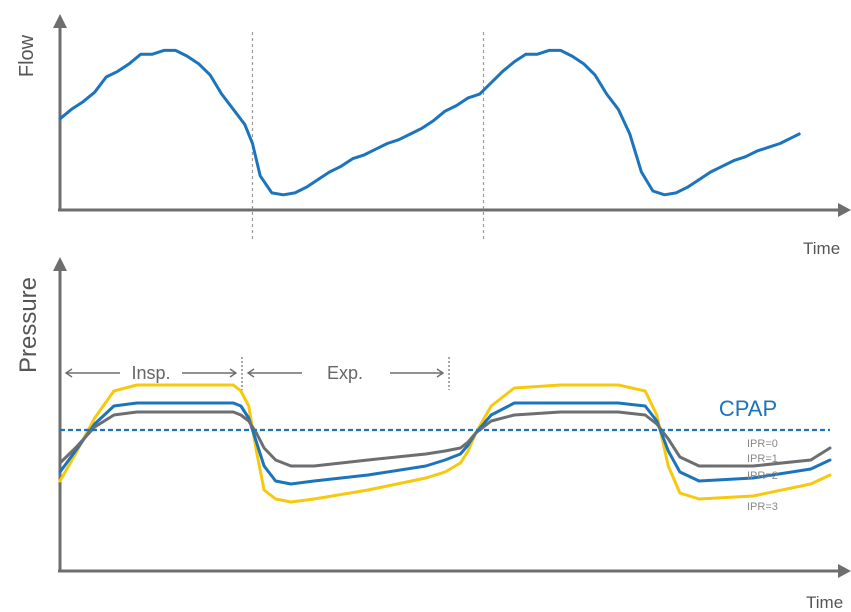  I want to click on ipr-label-1: IPR=1, so click(762, 459).